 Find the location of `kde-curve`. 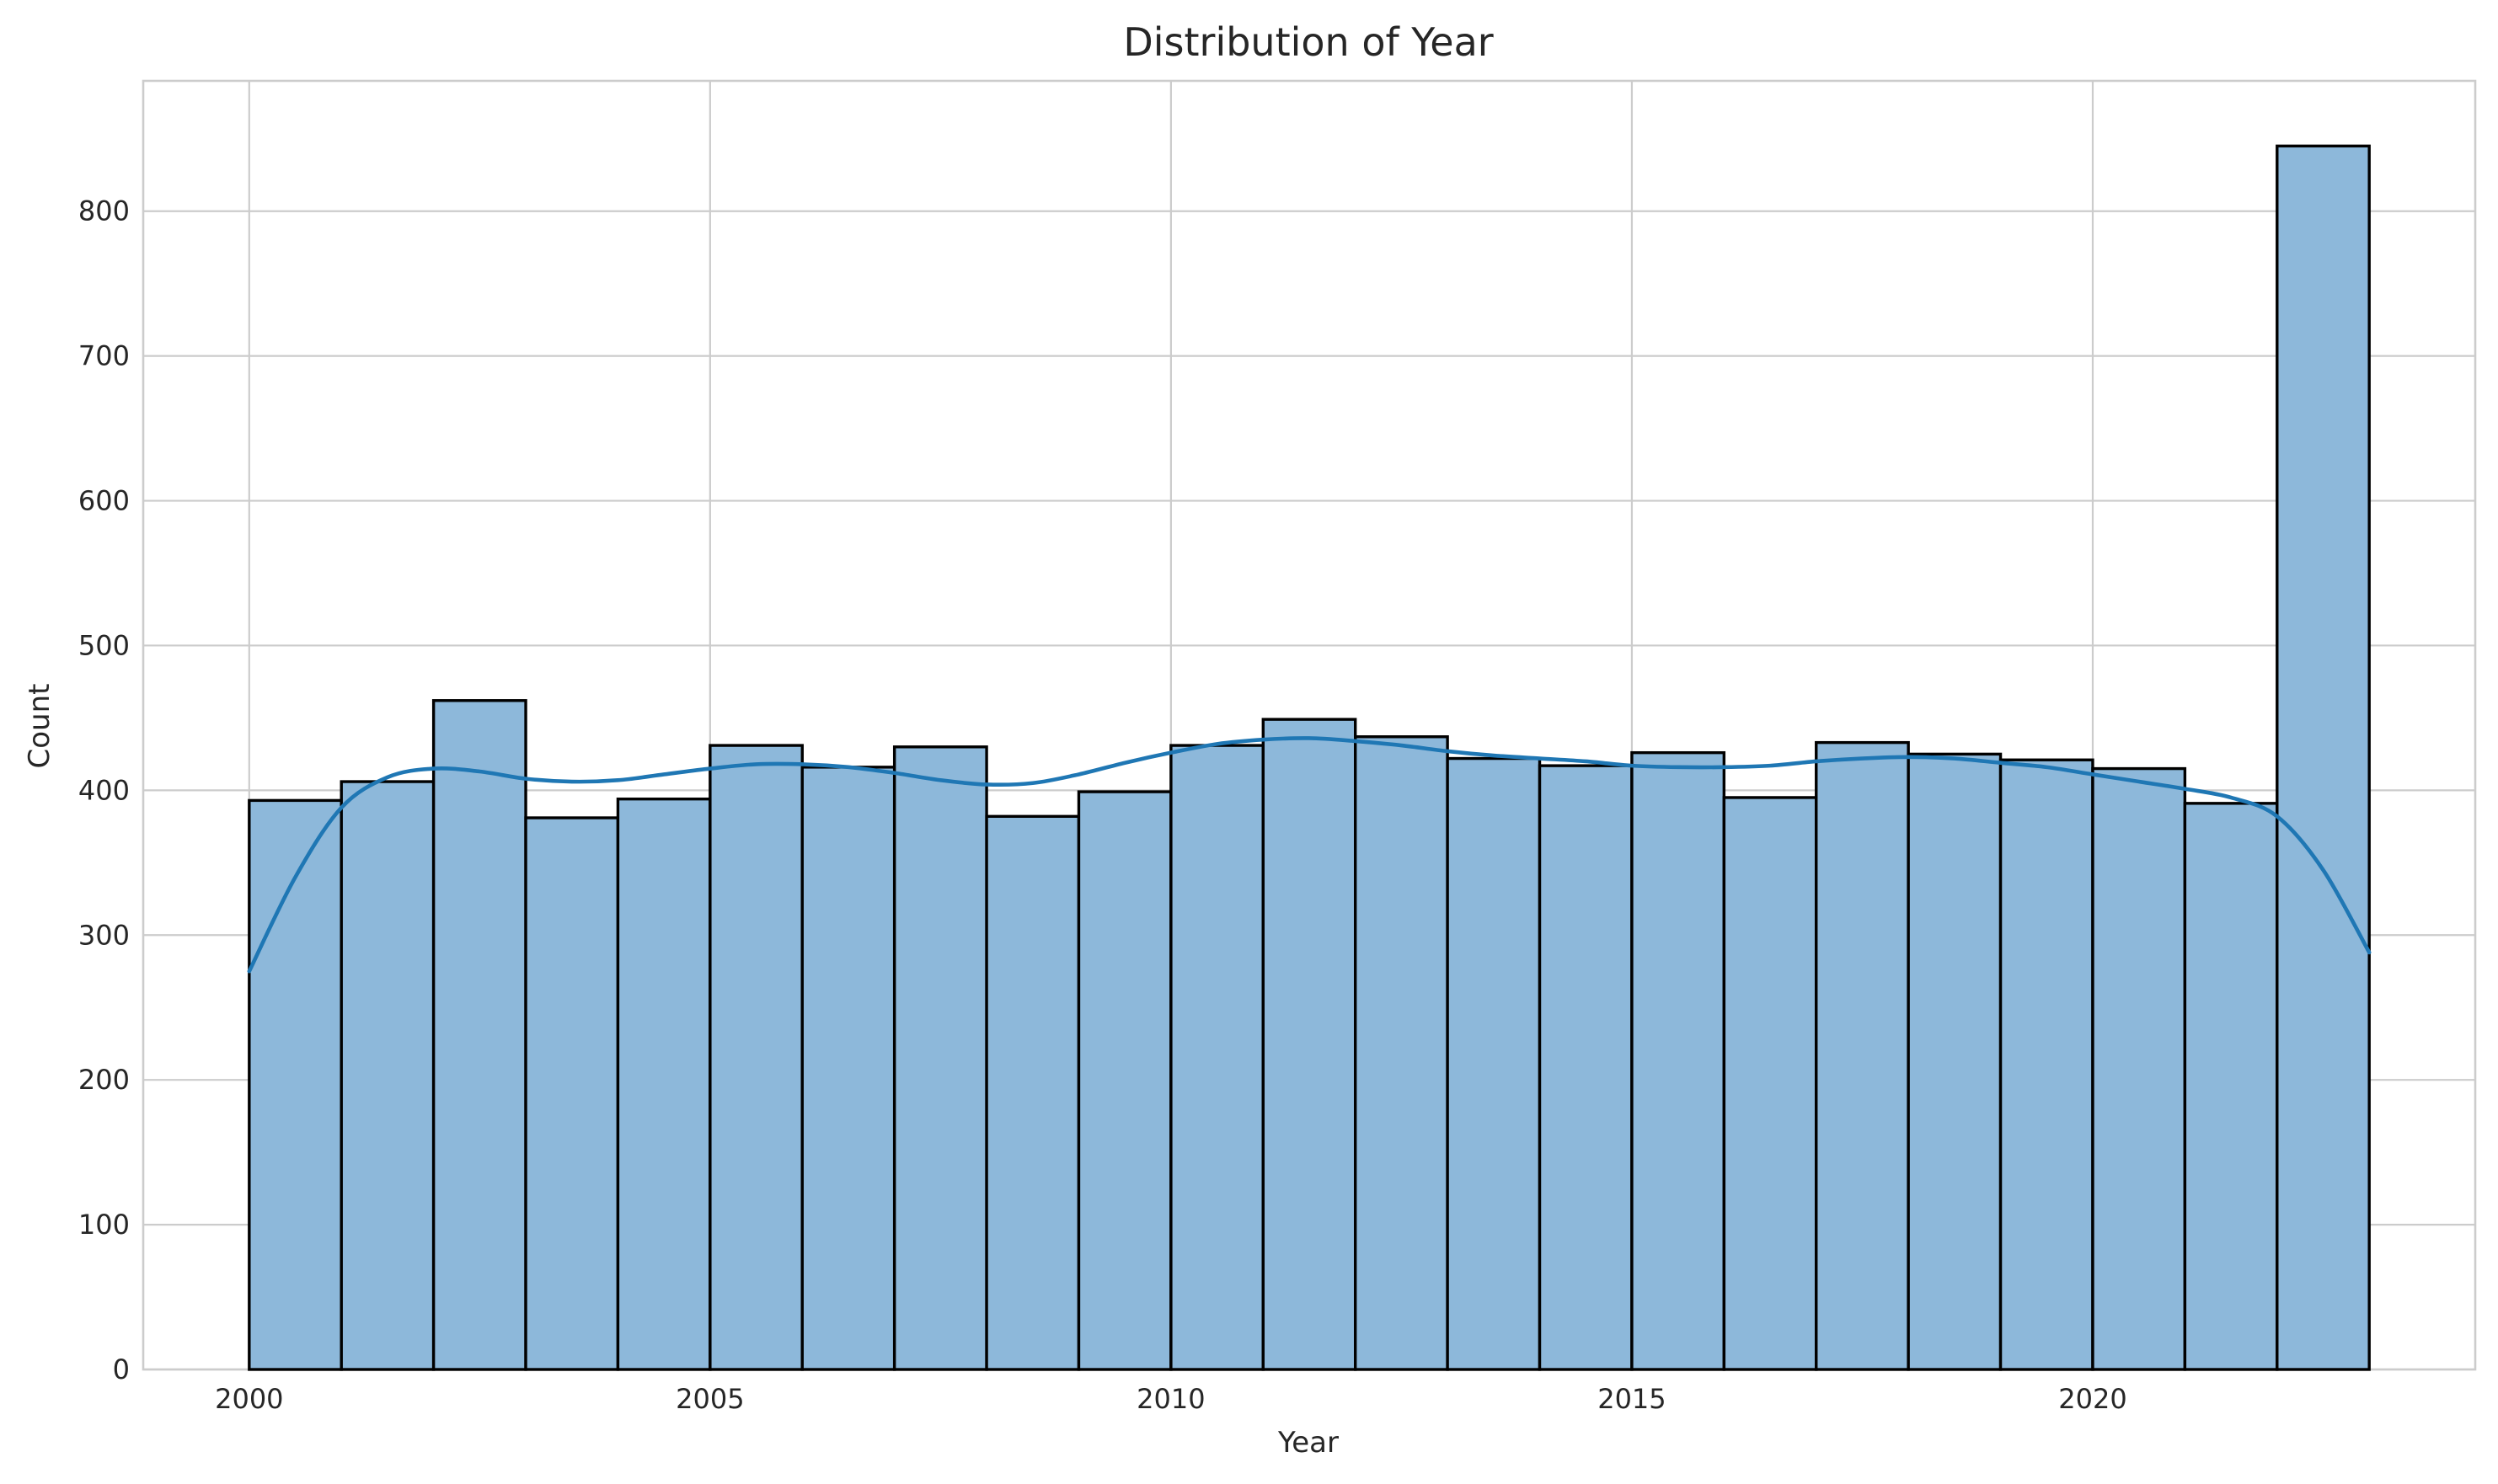

kde-curve is located at coordinates (1309, 855).